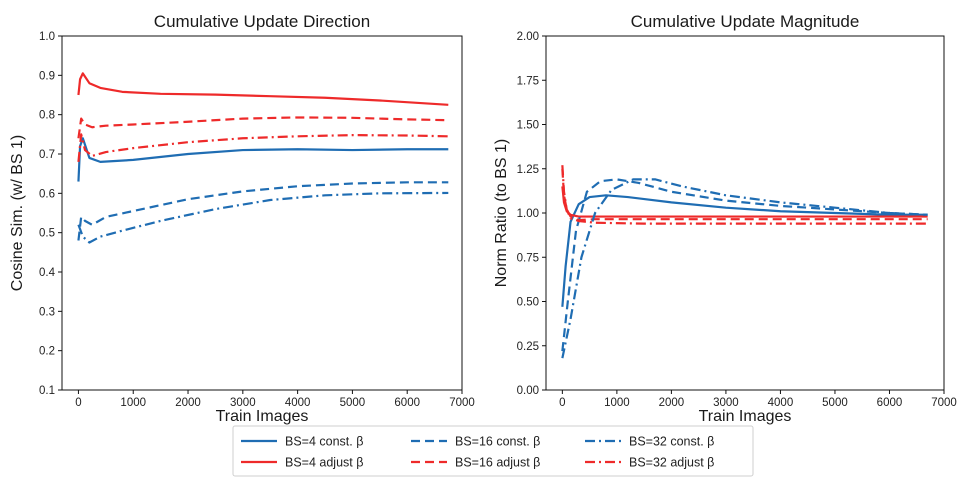 This screenshot has height=493, width=966. I want to click on magnitude-x-tick-label: 2000, so click(672, 403).